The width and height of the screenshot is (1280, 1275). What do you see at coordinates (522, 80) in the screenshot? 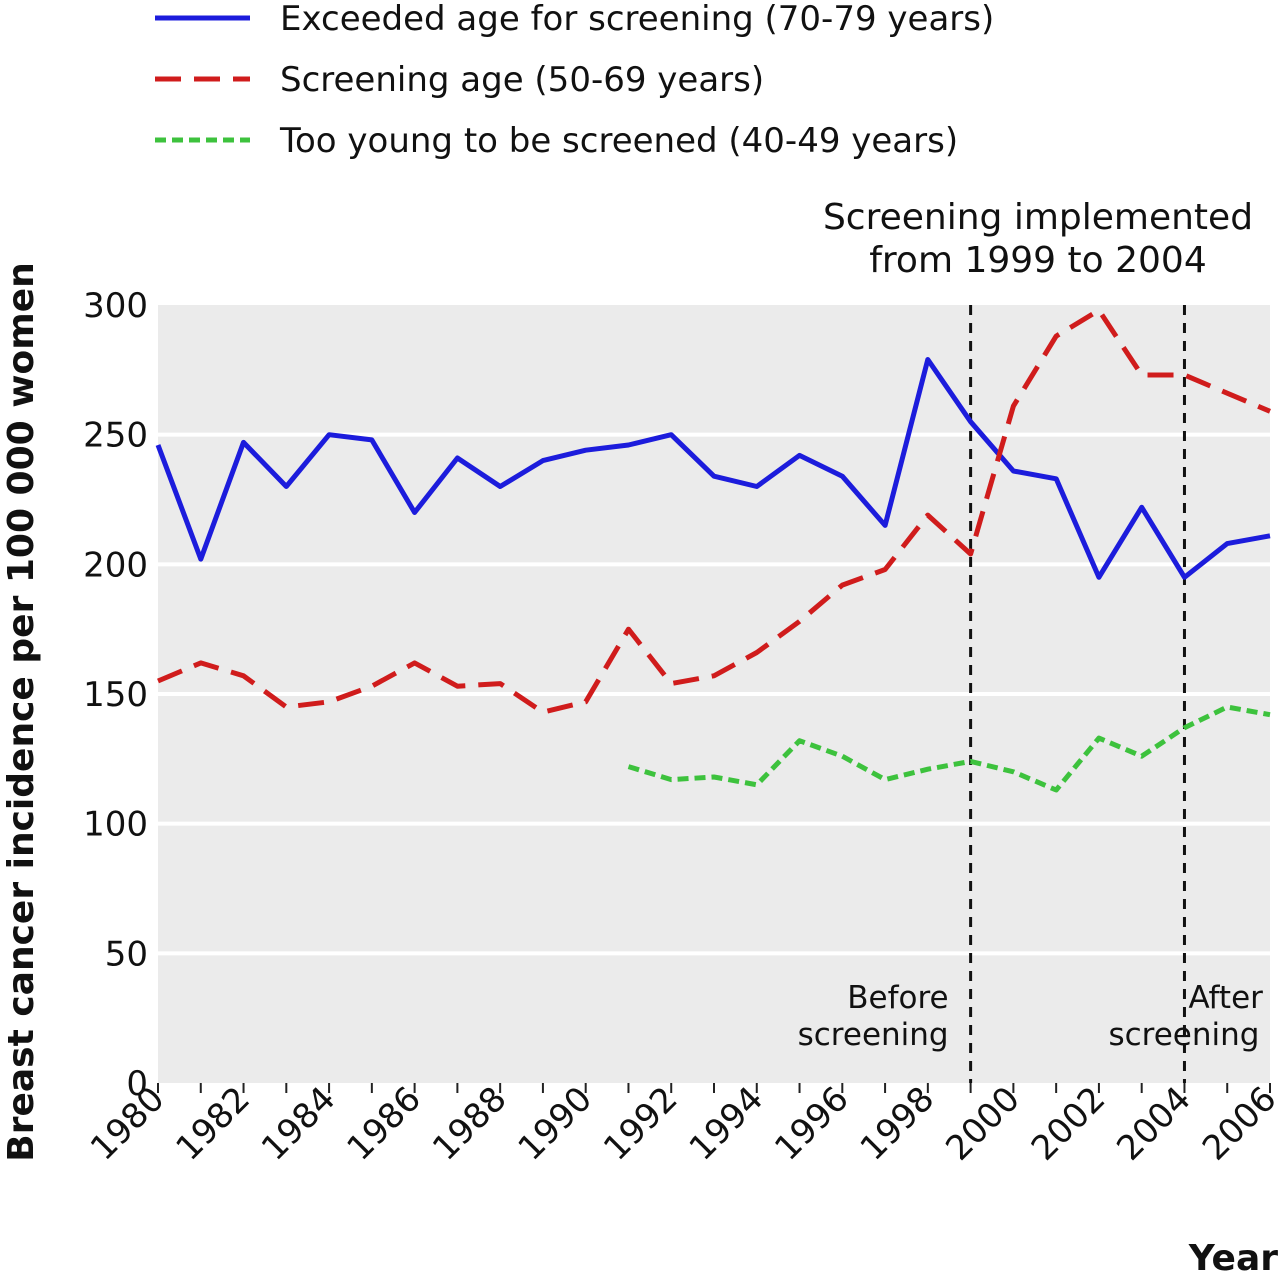
I see `legend-label: Screening age (50-69 years)` at bounding box center [522, 80].